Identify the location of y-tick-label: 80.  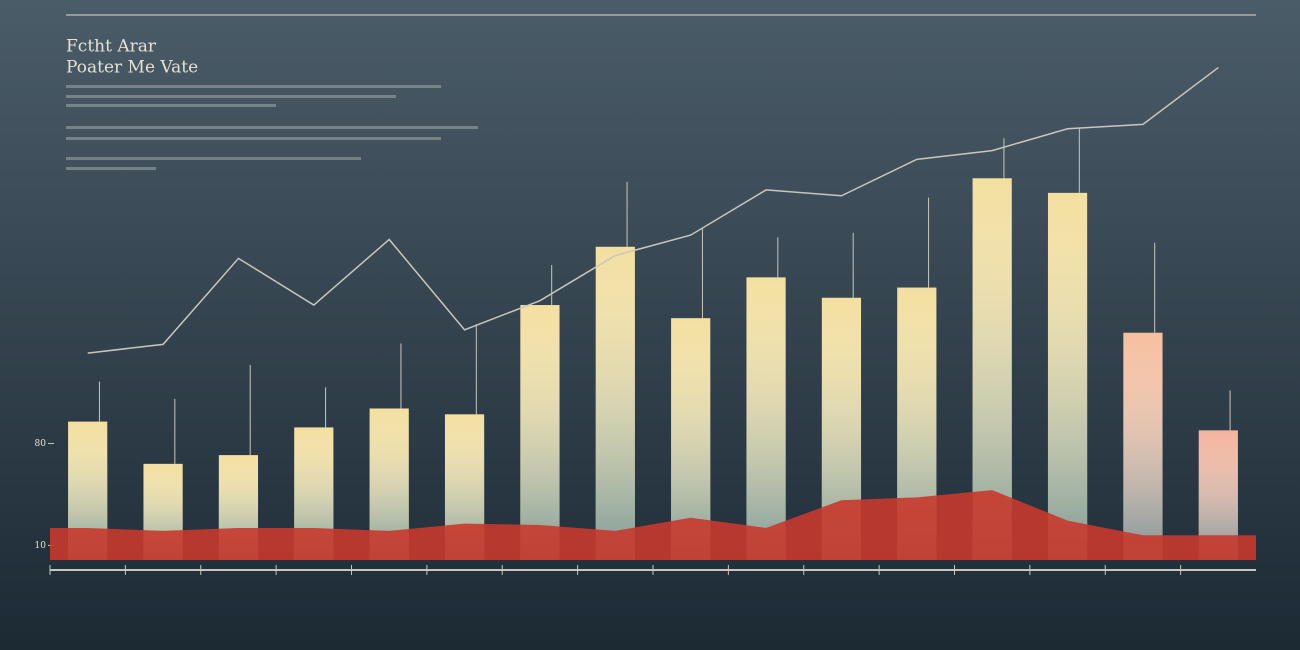
(41, 444).